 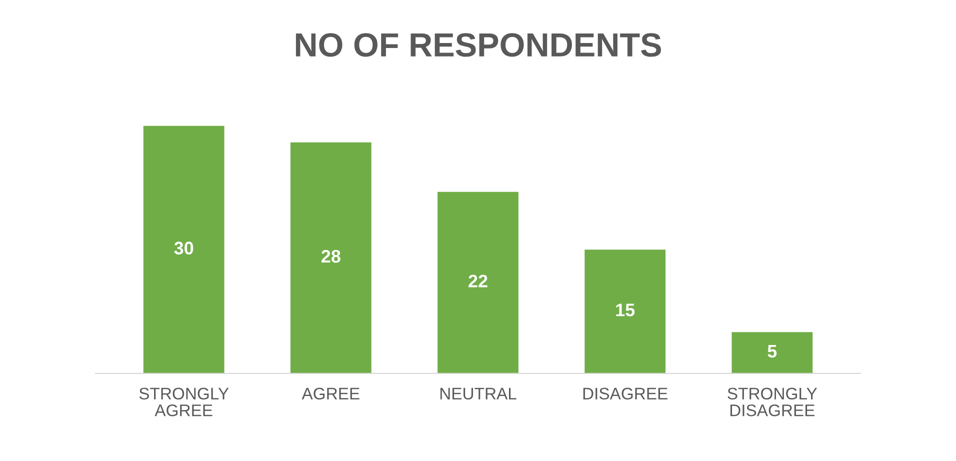 I want to click on data-label: 15, so click(x=625, y=310).